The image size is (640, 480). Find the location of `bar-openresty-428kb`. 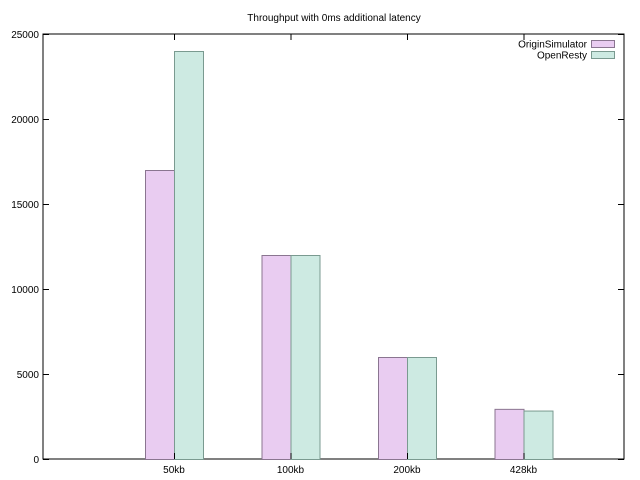

bar-openresty-428kb is located at coordinates (538, 435).